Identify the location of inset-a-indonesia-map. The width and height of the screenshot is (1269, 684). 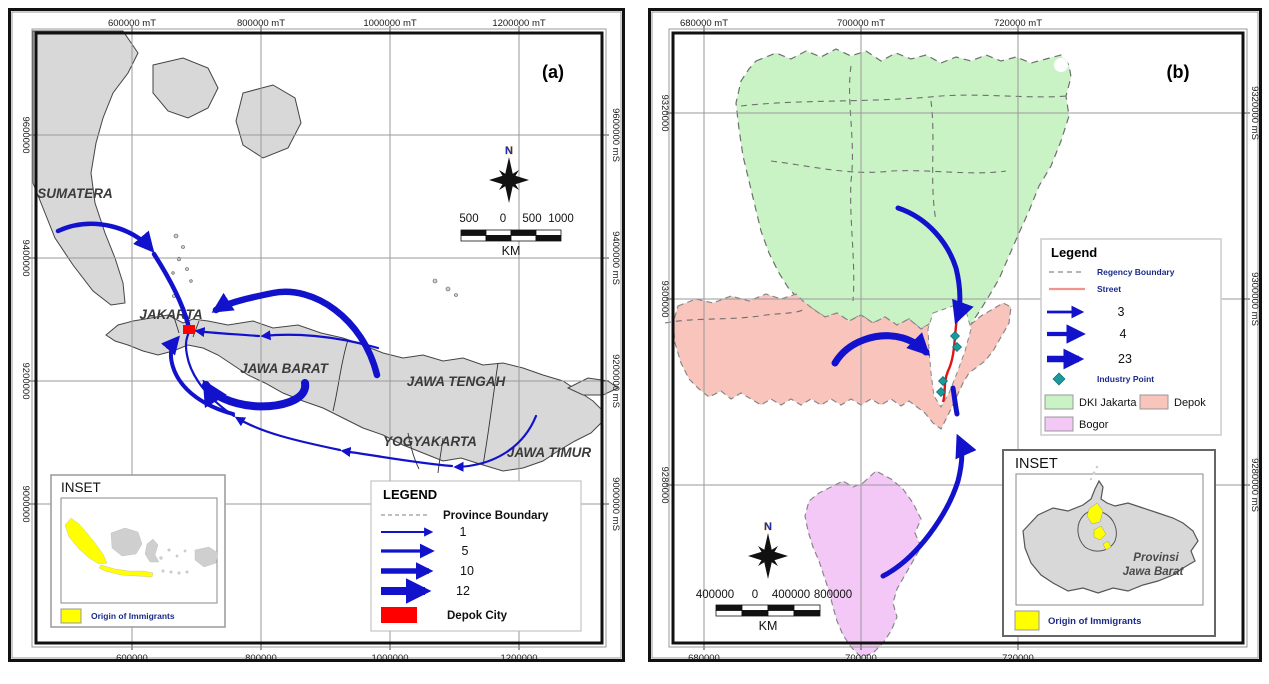
(141, 547).